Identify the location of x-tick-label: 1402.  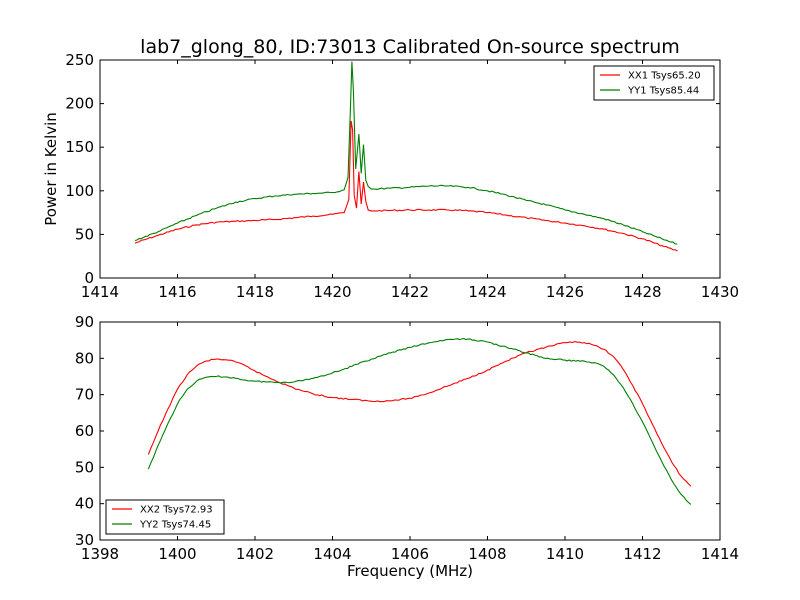
(255, 554).